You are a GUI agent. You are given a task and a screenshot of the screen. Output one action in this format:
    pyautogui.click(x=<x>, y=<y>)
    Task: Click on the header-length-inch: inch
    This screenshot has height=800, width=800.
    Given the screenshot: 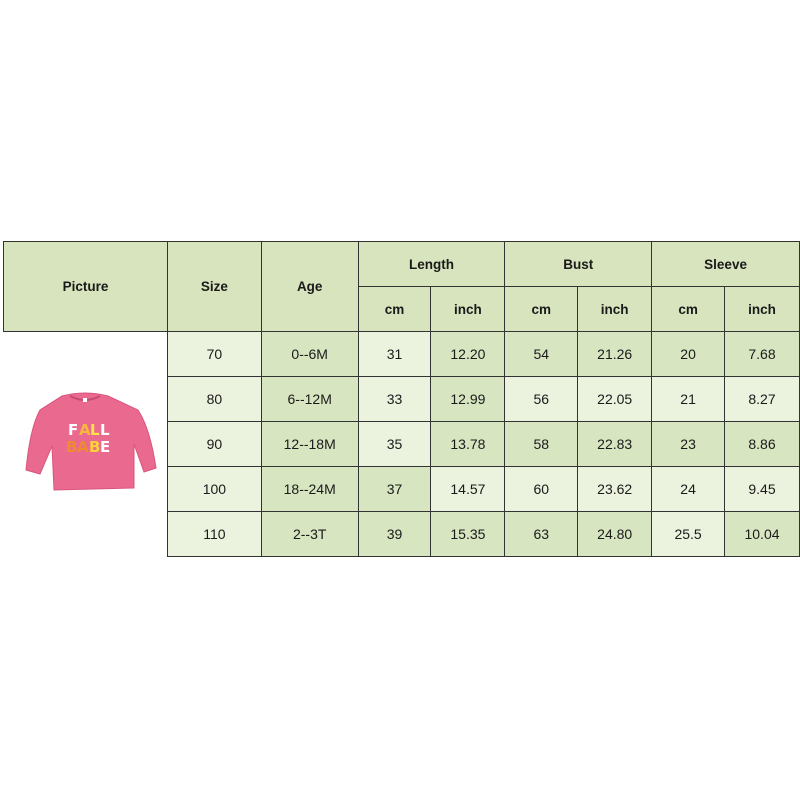 What is the action you would take?
    pyautogui.click(x=468, y=309)
    